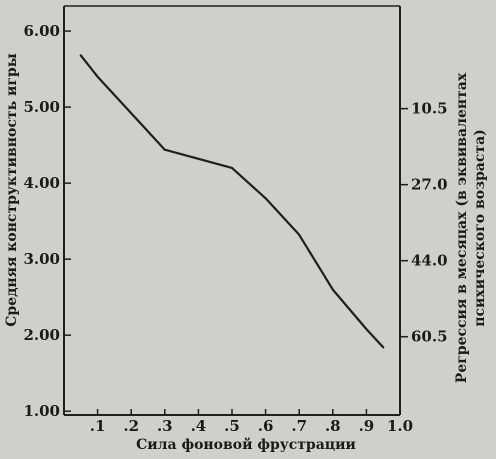  What do you see at coordinates (12, 189) in the screenshot?
I see `y-axis-title: Средняя конструктивность игры` at bounding box center [12, 189].